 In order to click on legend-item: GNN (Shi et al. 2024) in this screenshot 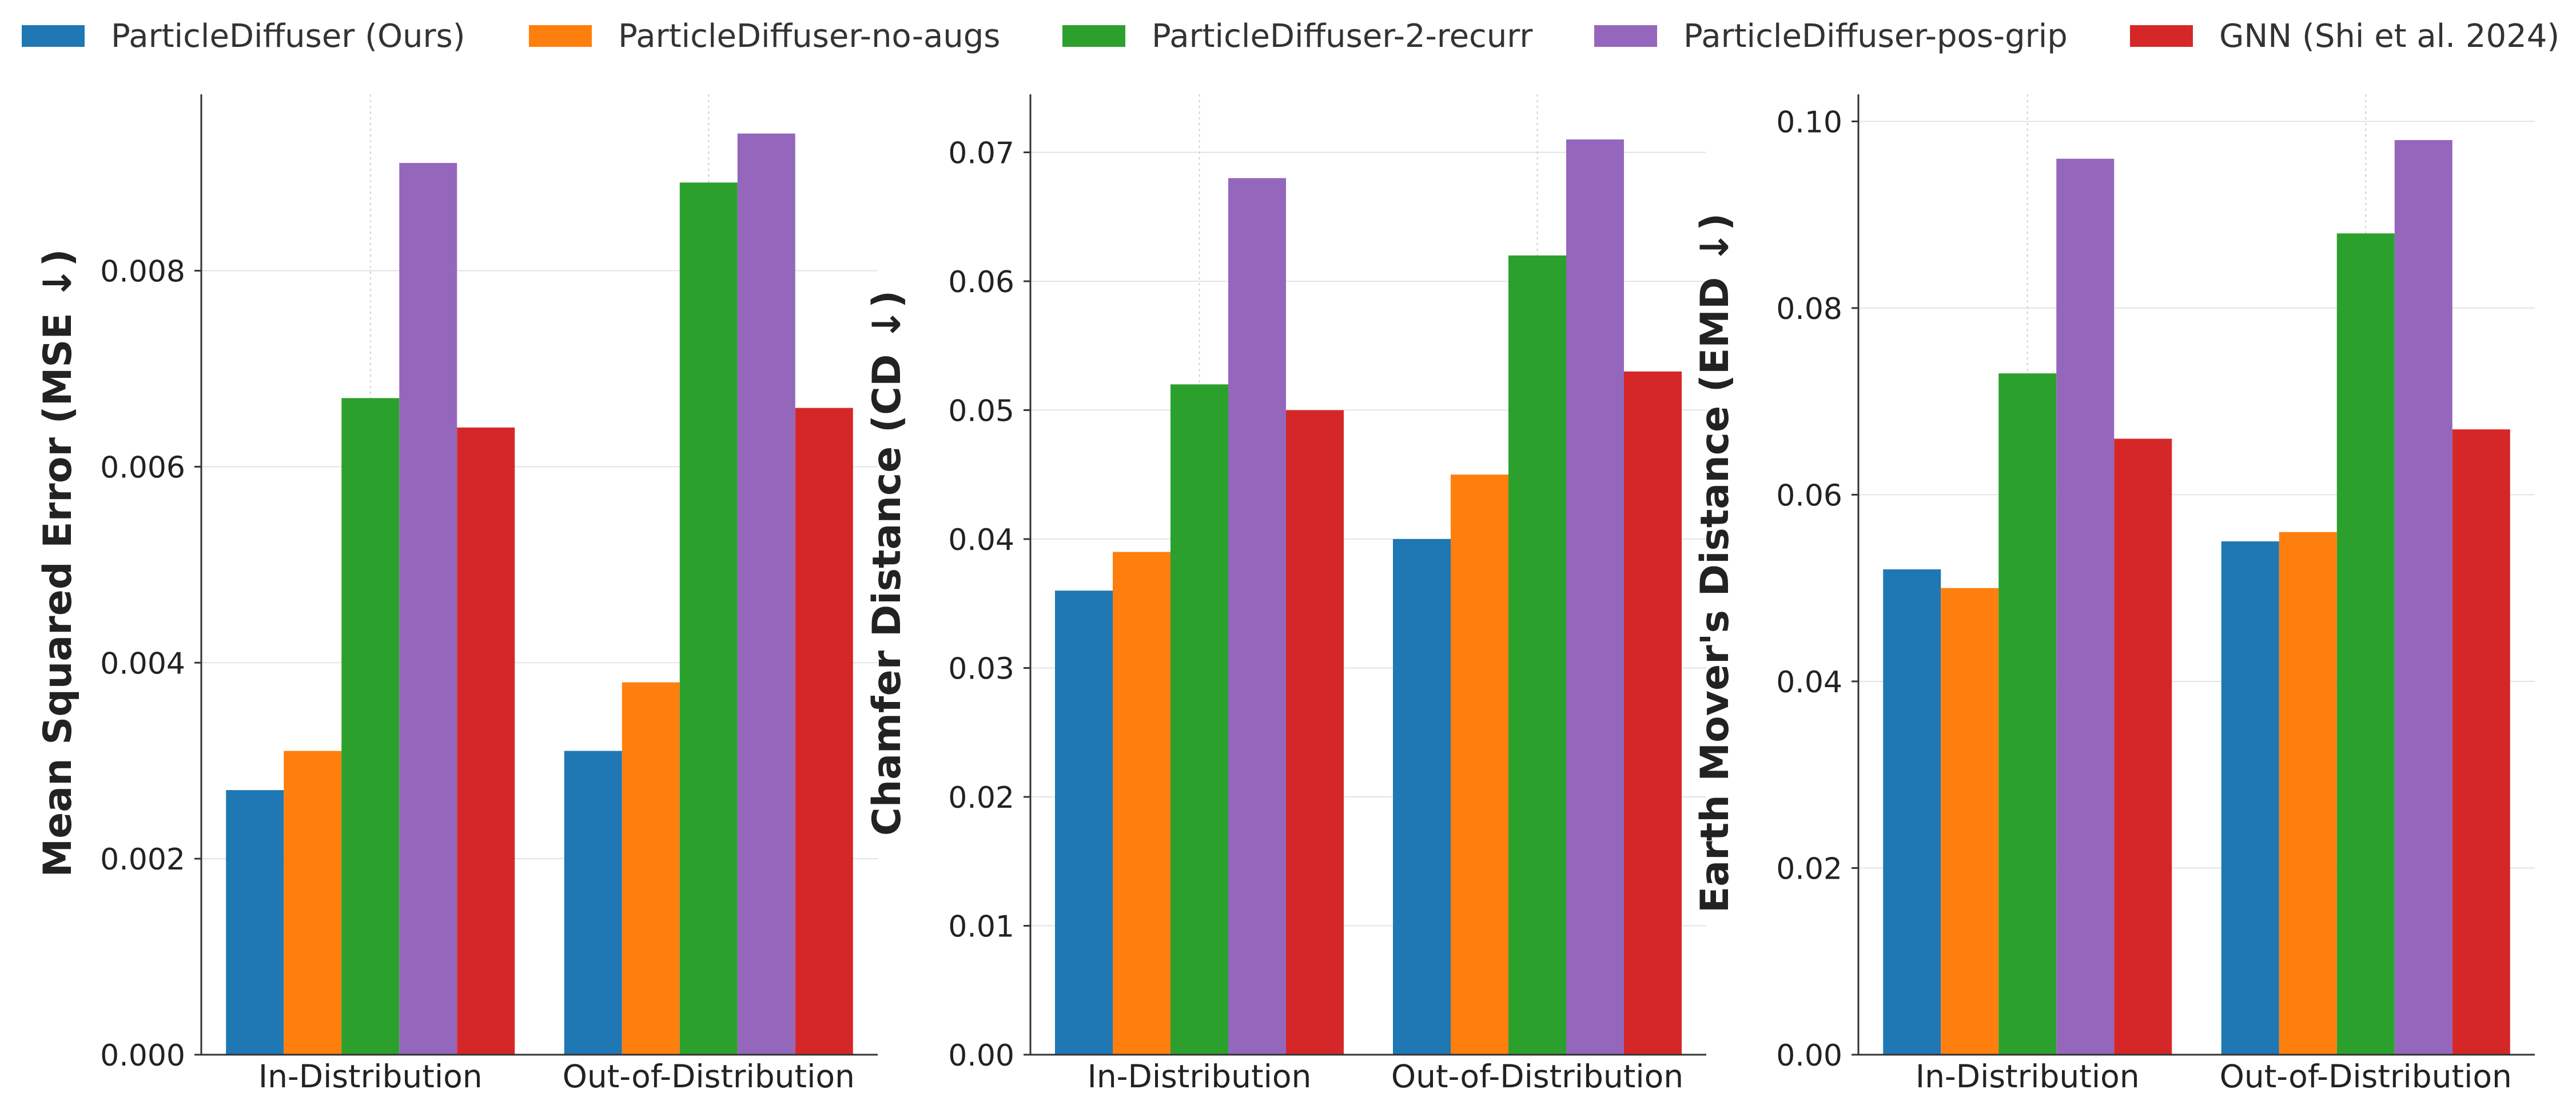, I will do `click(2344, 36)`.